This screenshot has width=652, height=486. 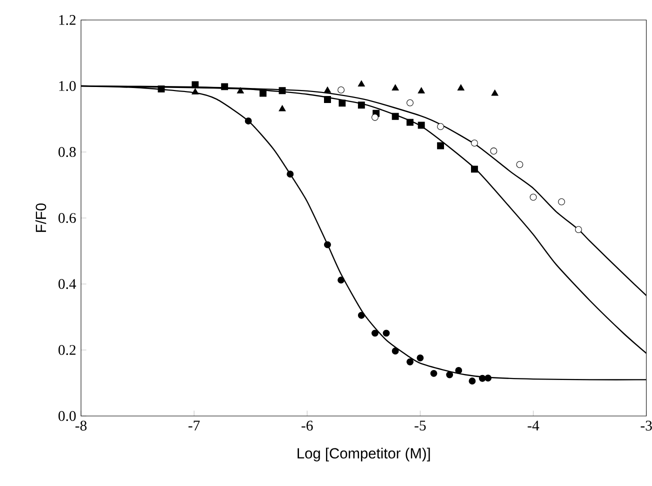 What do you see at coordinates (307, 425) in the screenshot?
I see `x-tick-label: -6` at bounding box center [307, 425].